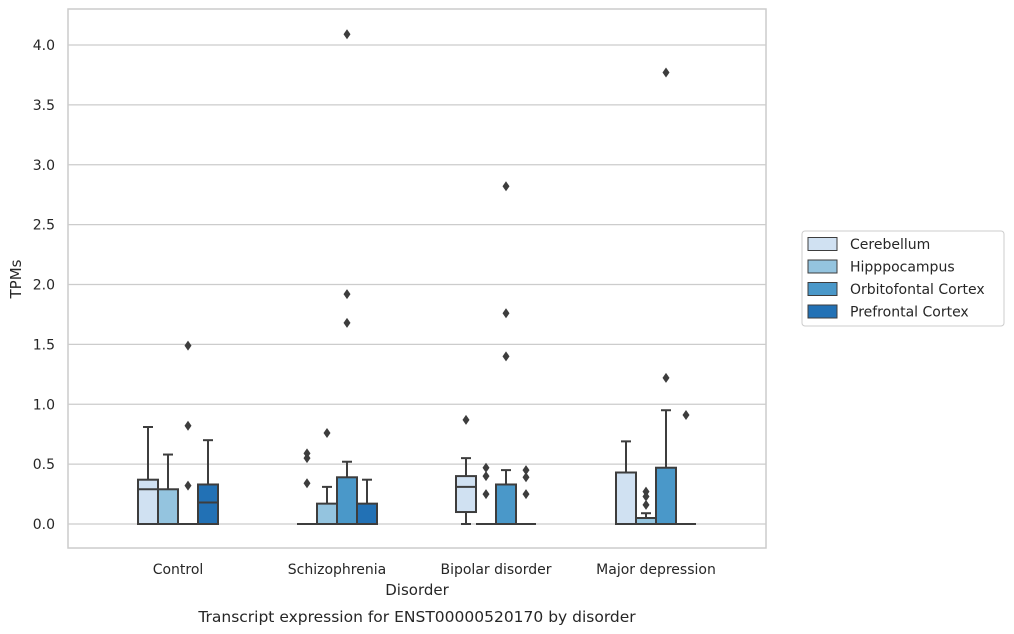 This screenshot has height=634, width=1014. Describe the element at coordinates (917, 290) in the screenshot. I see `legend-label: Orbitofontal Cortex` at that location.